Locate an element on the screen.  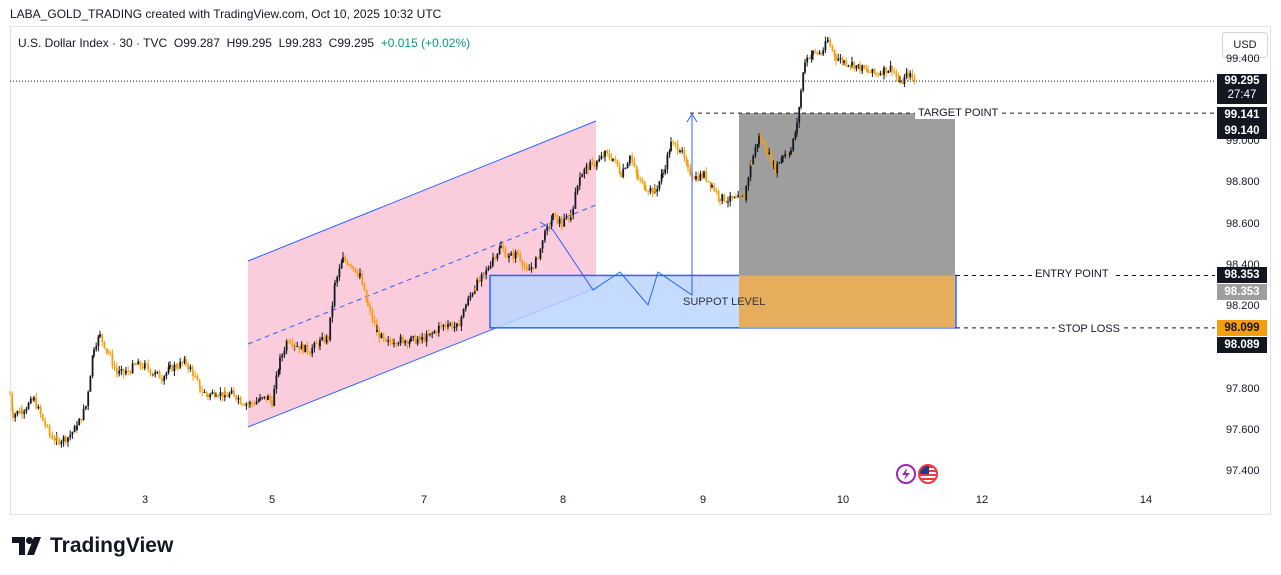
low-value: 99.283 is located at coordinates (303, 43).